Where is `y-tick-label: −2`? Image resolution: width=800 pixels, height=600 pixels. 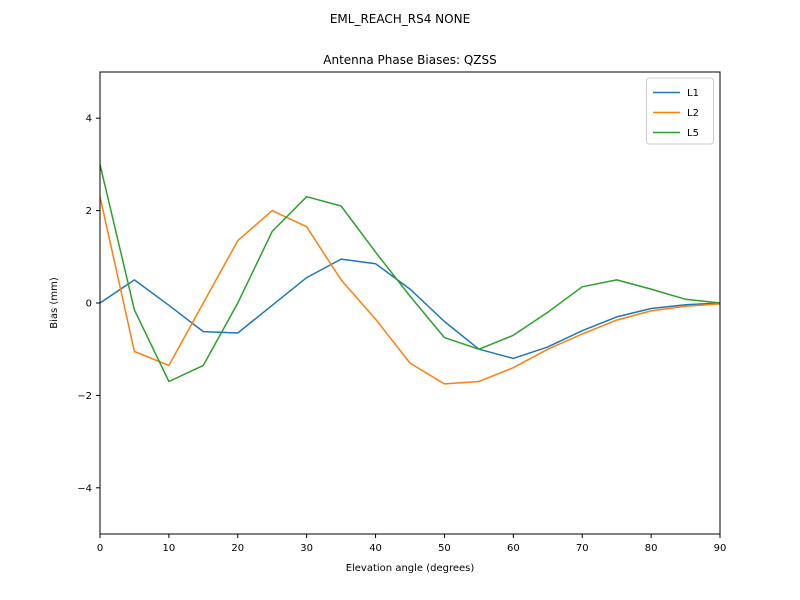
y-tick-label: −2 is located at coordinates (84, 396).